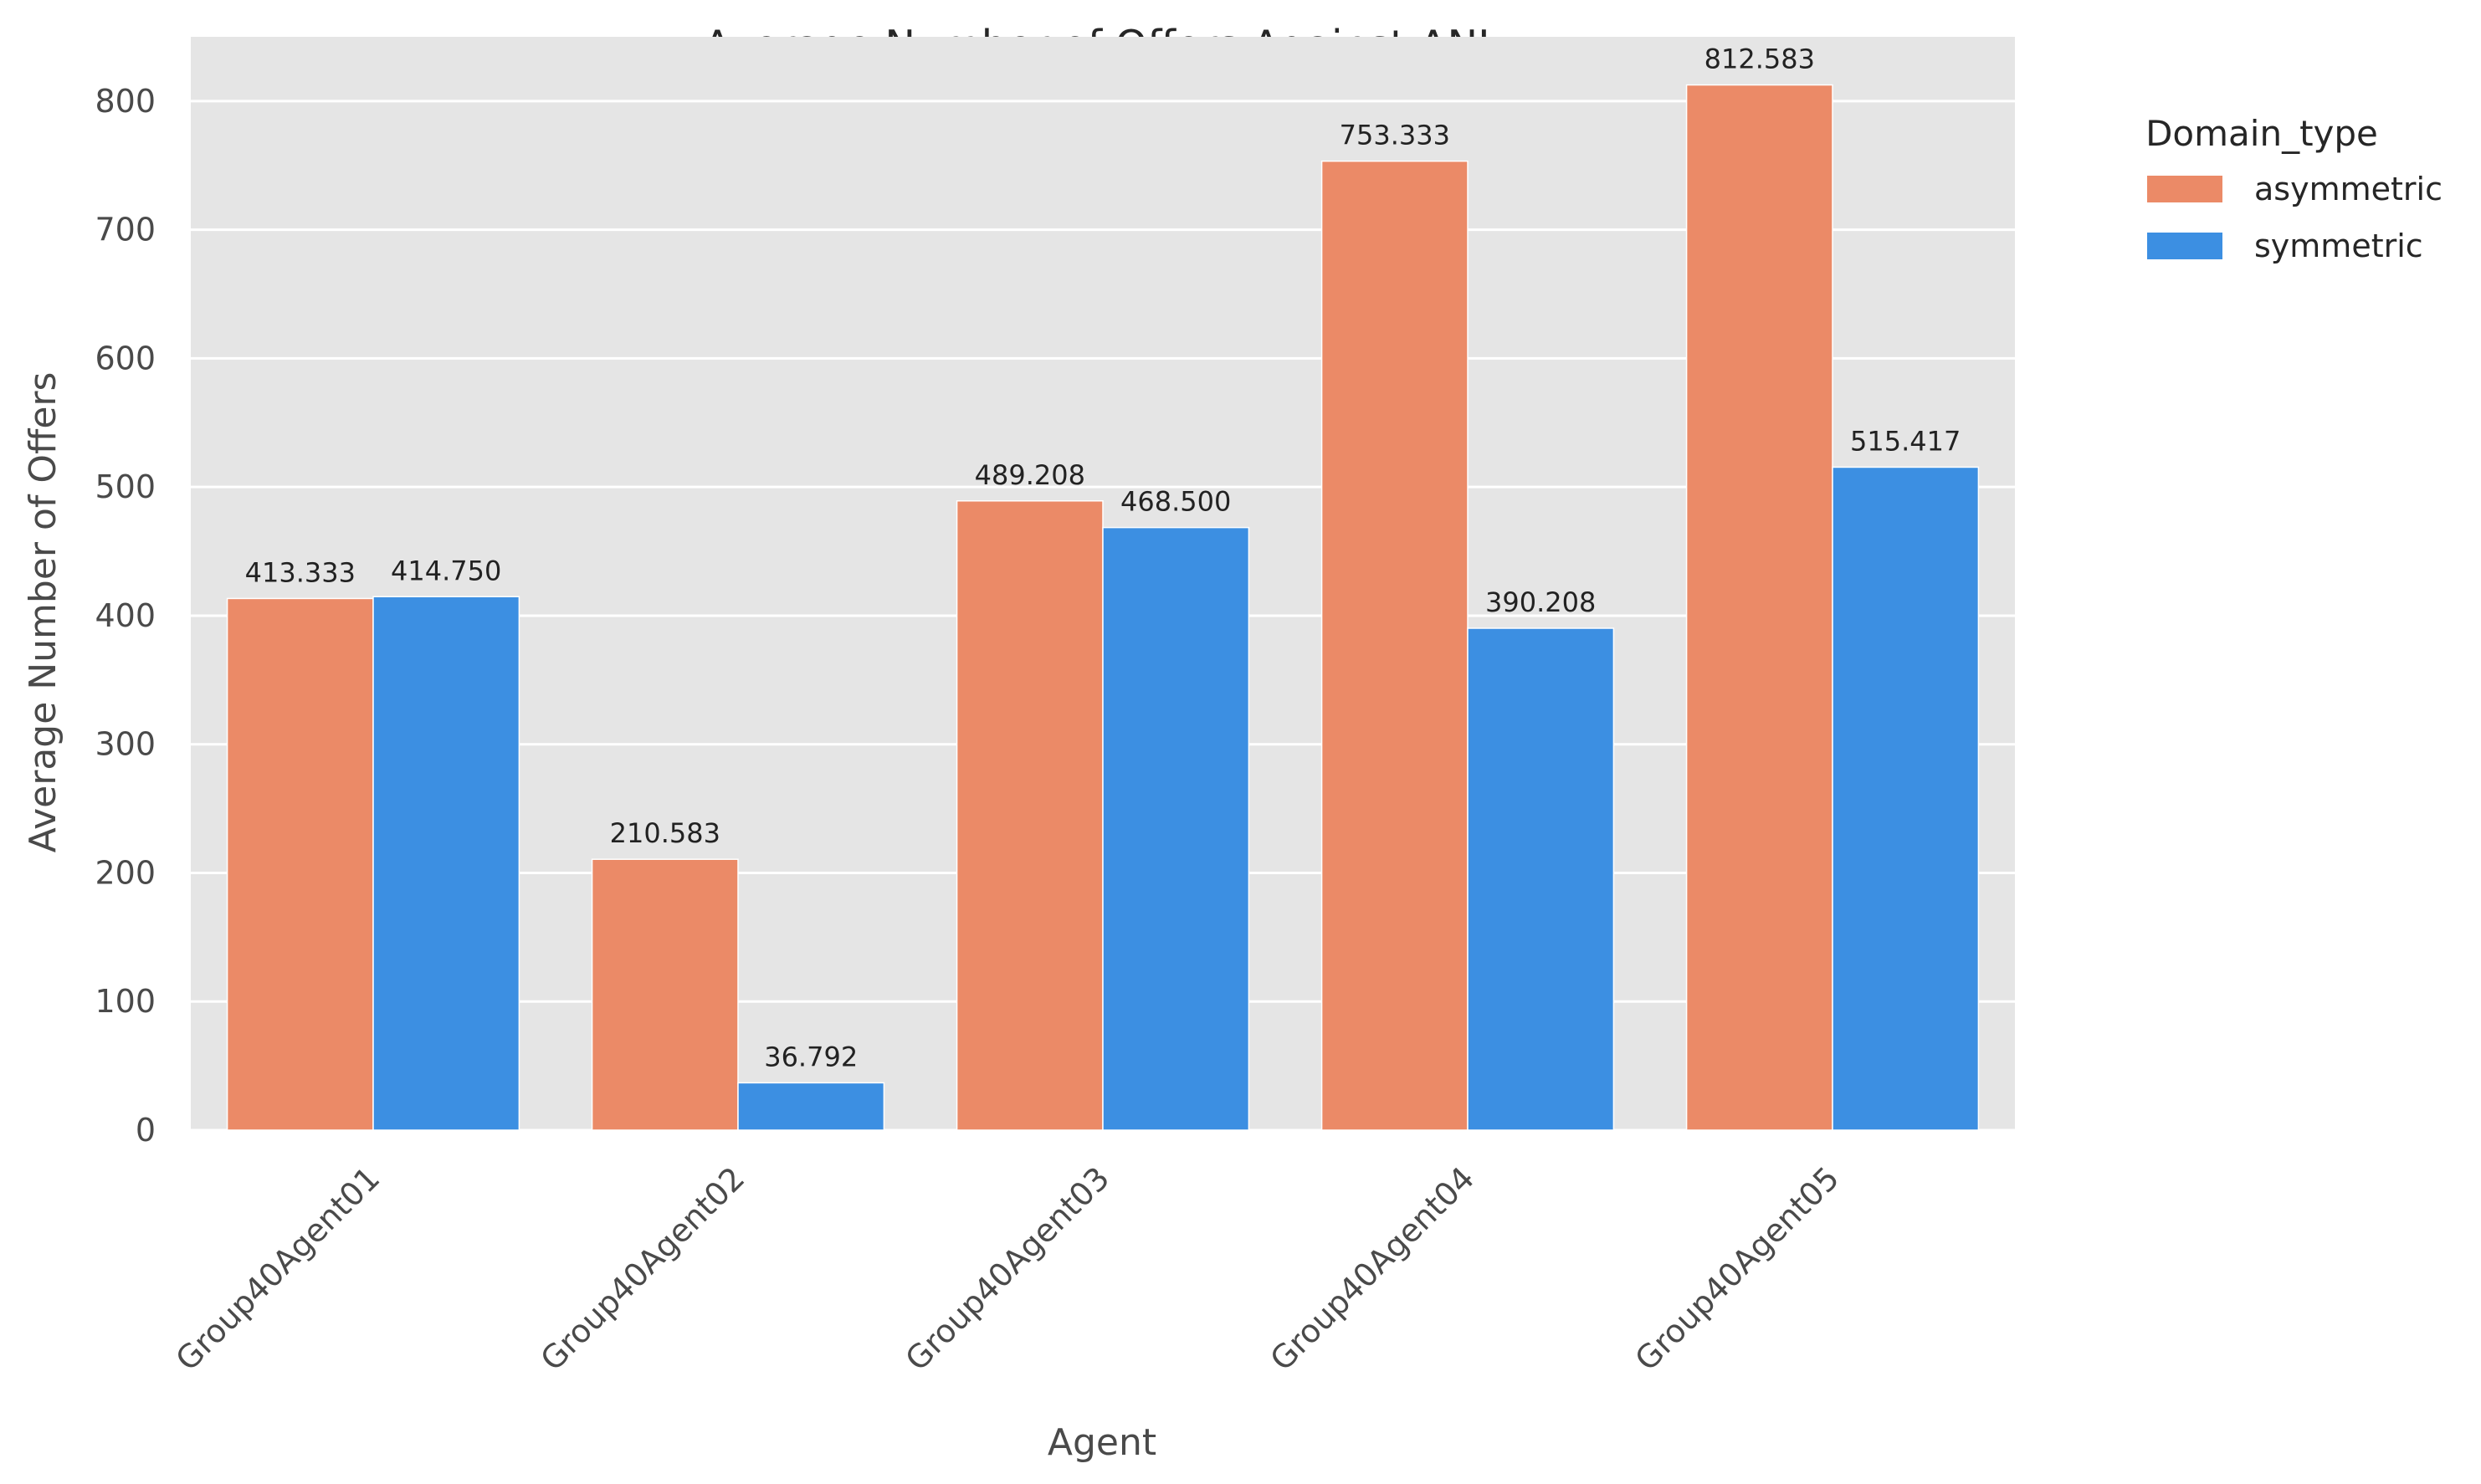  Describe the element at coordinates (665, 833) in the screenshot. I see `bar-value-label-asymmetric-Group40Agent02: 210.583` at that location.